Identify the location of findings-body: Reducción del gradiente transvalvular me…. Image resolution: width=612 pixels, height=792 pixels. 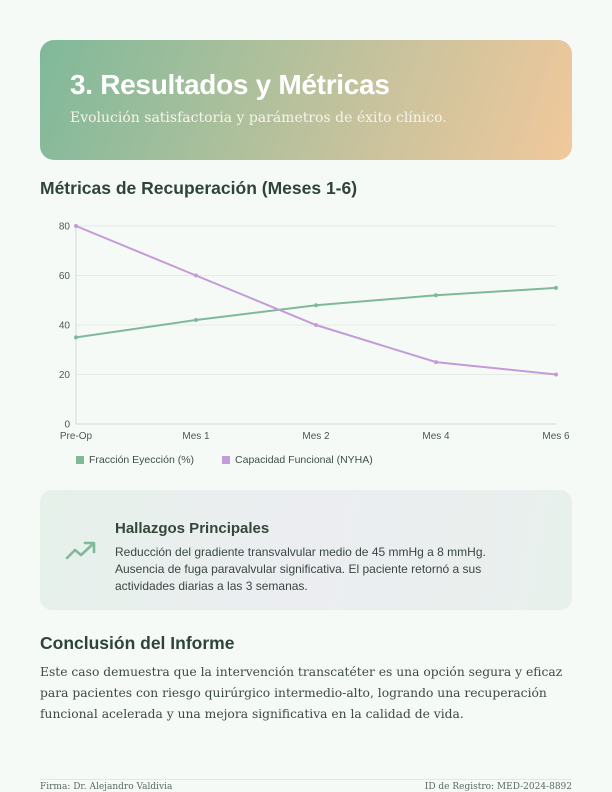
(300, 569).